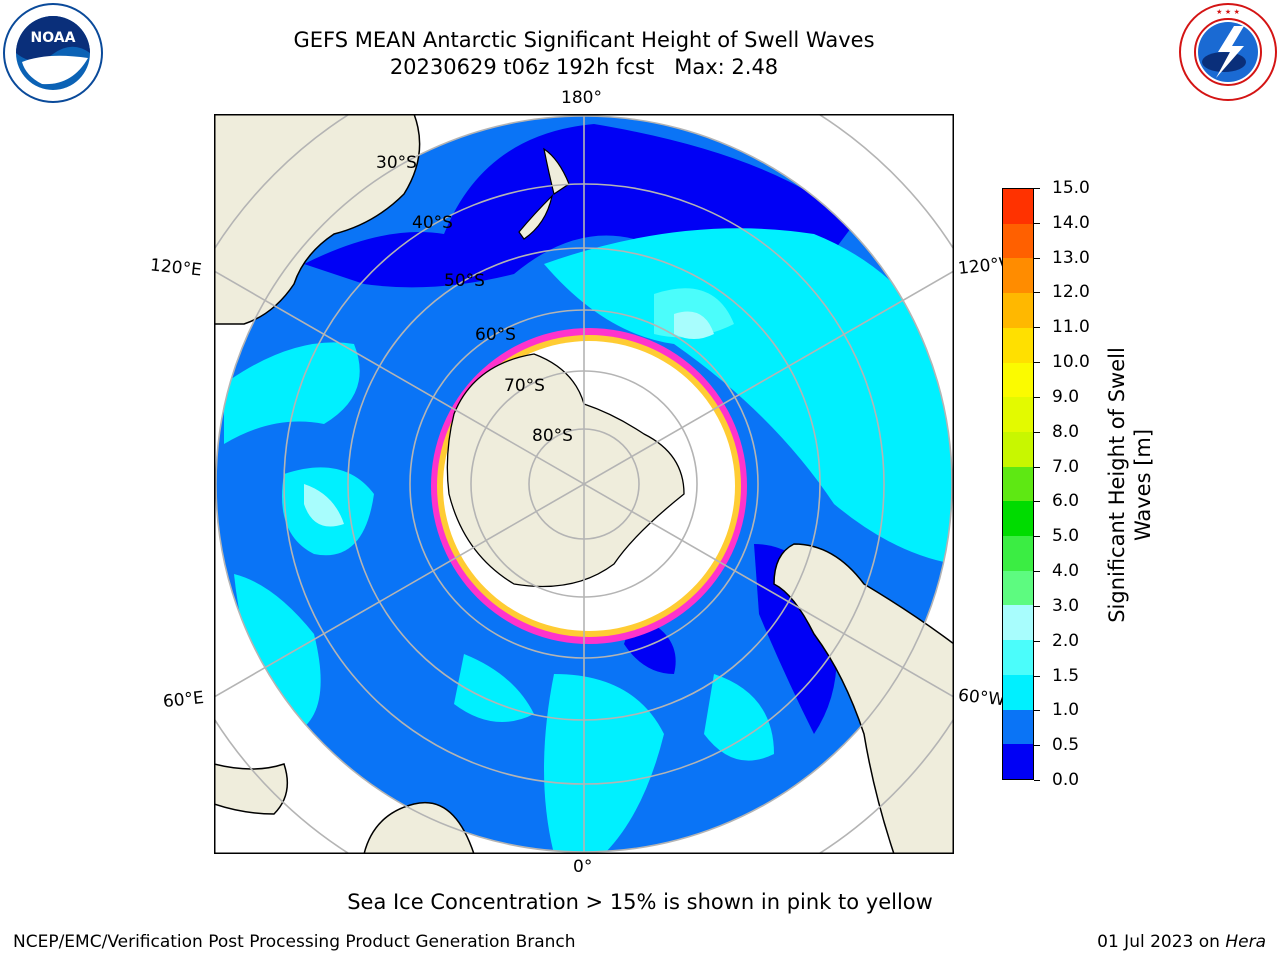 The width and height of the screenshot is (1280, 960). What do you see at coordinates (1066, 571) in the screenshot?
I see `colorbar-tick-label: 4.0` at bounding box center [1066, 571].